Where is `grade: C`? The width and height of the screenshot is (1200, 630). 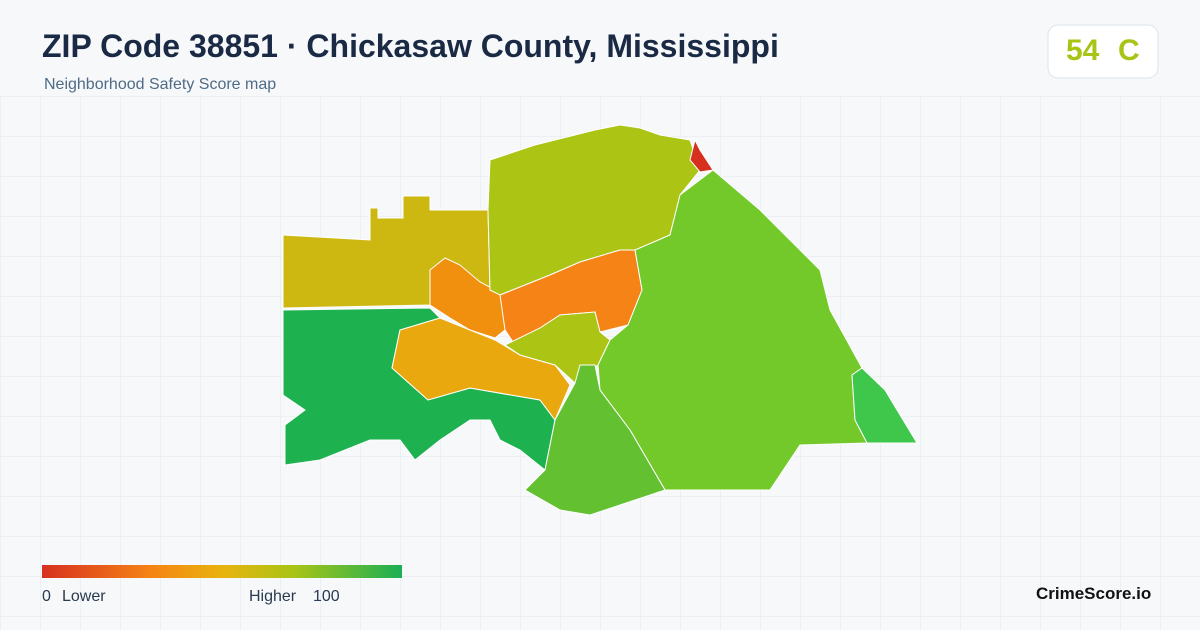 grade: C is located at coordinates (1129, 50).